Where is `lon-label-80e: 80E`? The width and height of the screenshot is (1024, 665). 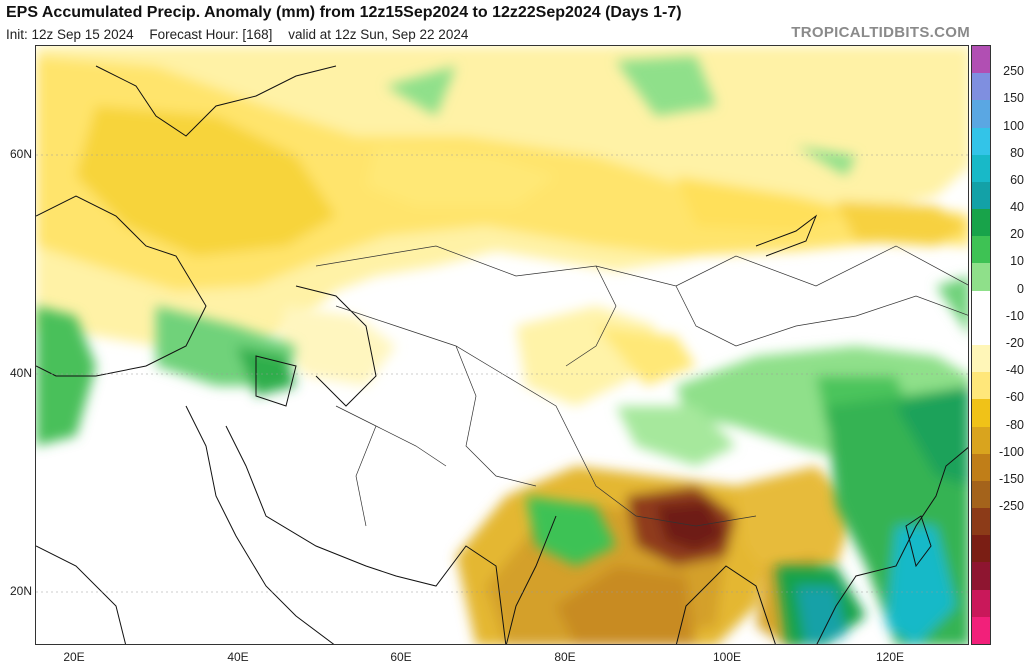 lon-label-80e: 80E is located at coordinates (565, 657).